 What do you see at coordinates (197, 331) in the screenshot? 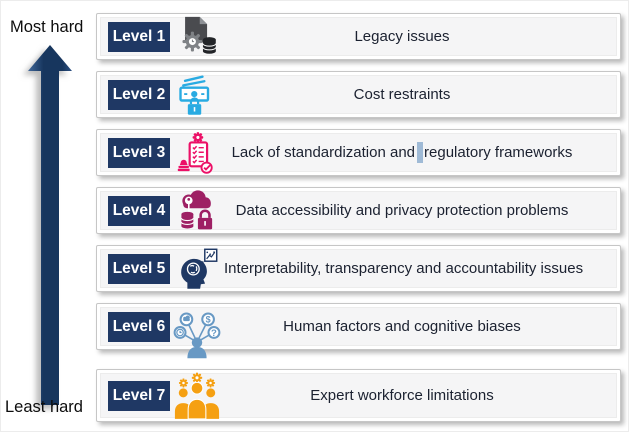
I see `person-decision-network-icon: $ ?` at bounding box center [197, 331].